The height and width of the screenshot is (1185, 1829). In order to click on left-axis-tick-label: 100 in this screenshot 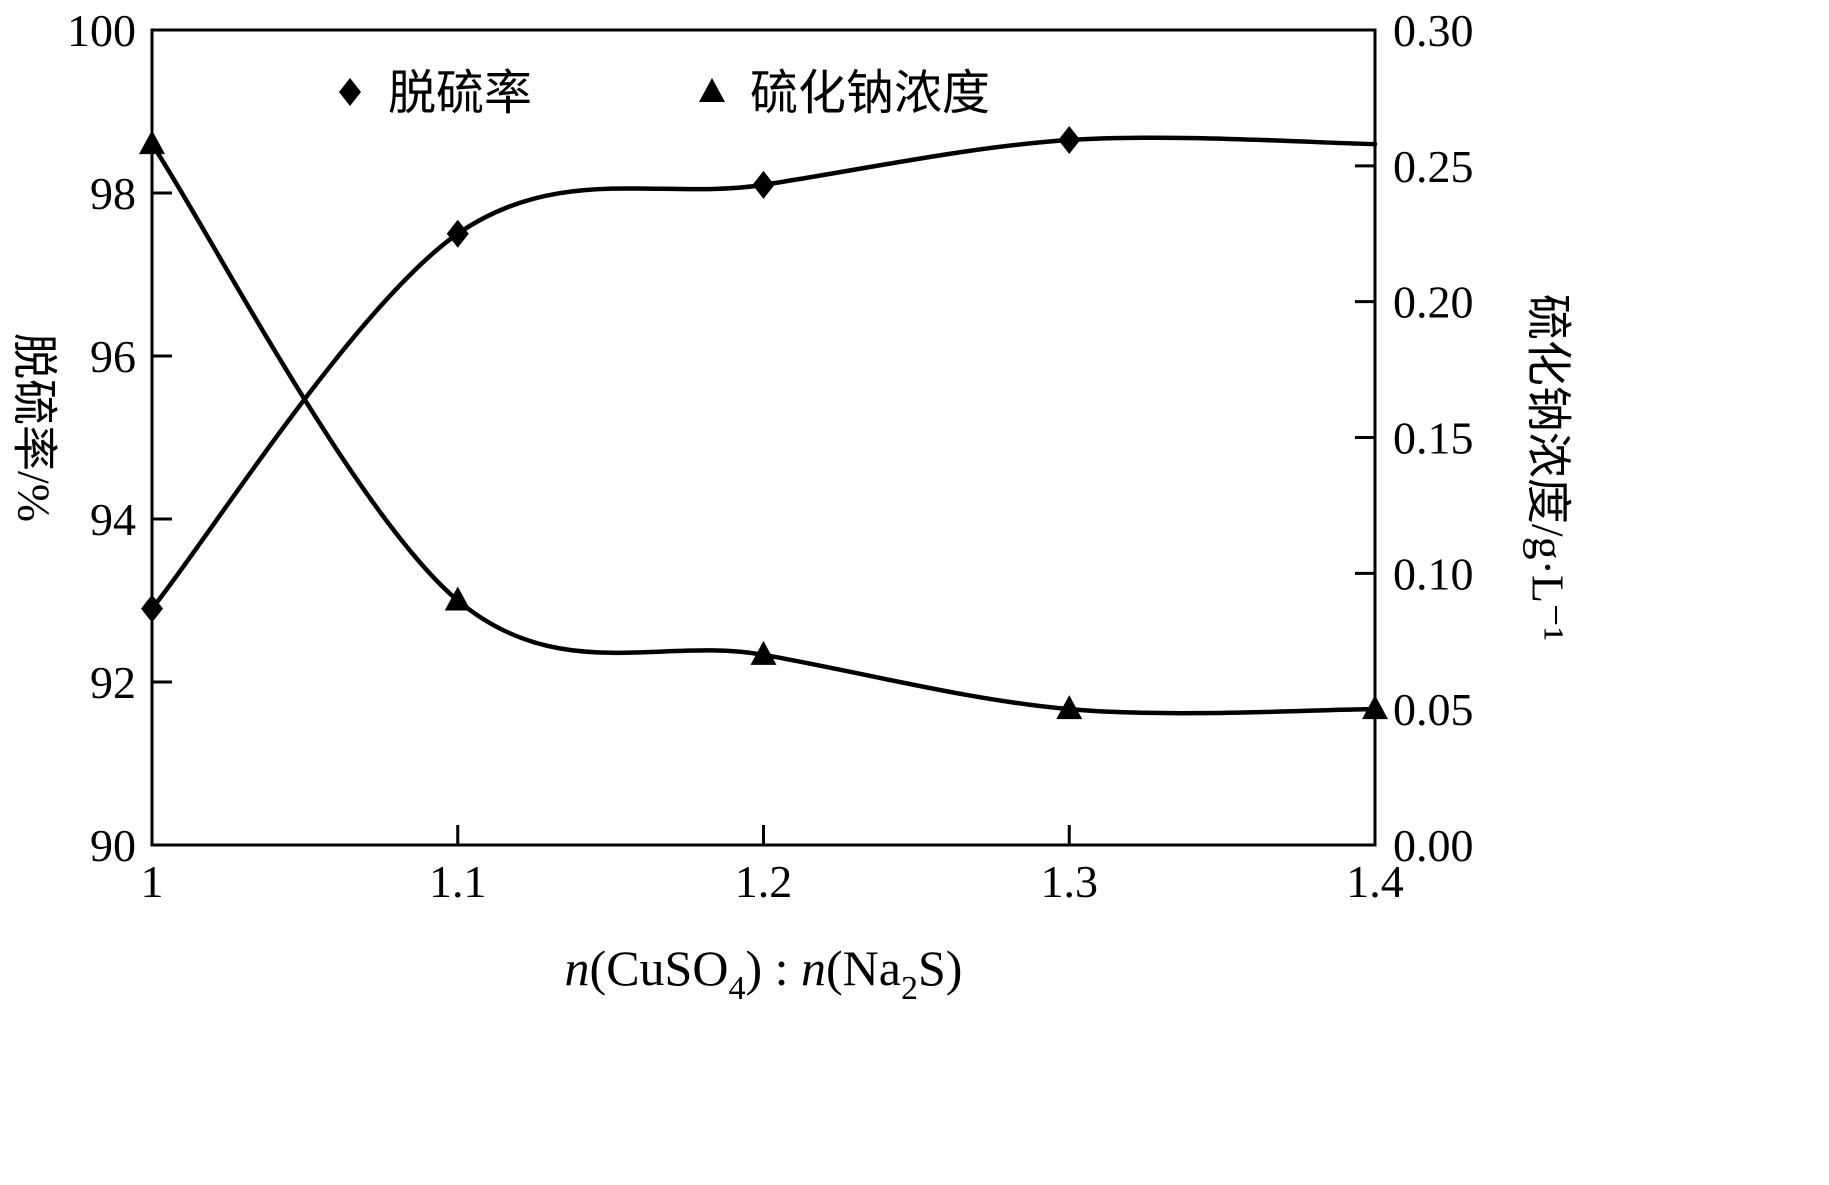, I will do `click(101, 30)`.